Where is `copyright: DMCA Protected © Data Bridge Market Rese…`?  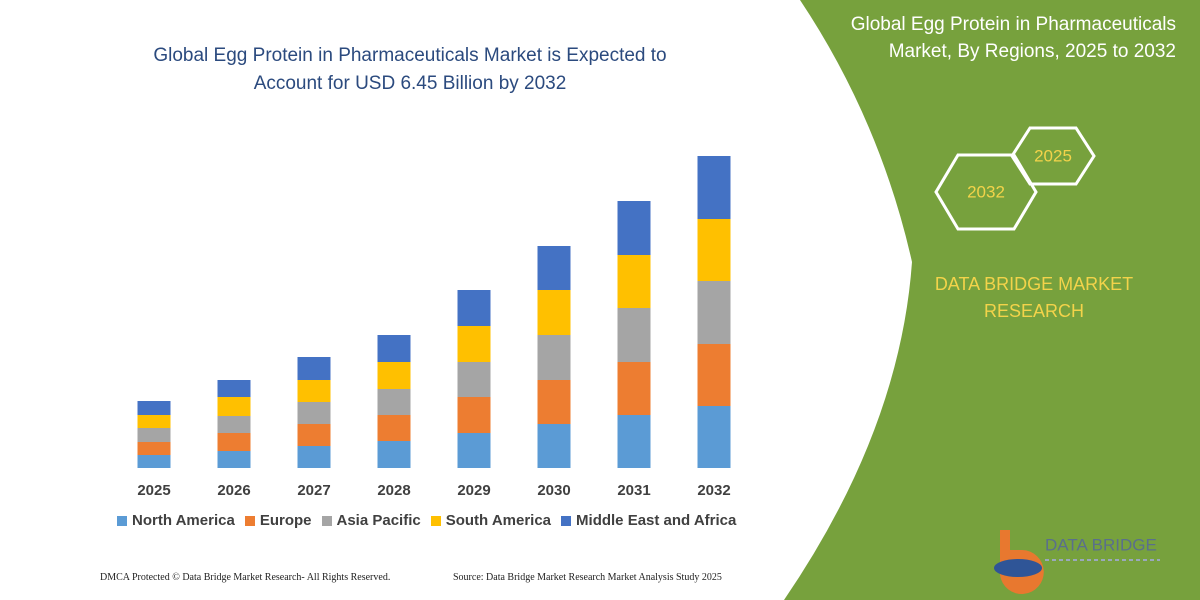 copyright: DMCA Protected © Data Bridge Market Rese… is located at coordinates (245, 577).